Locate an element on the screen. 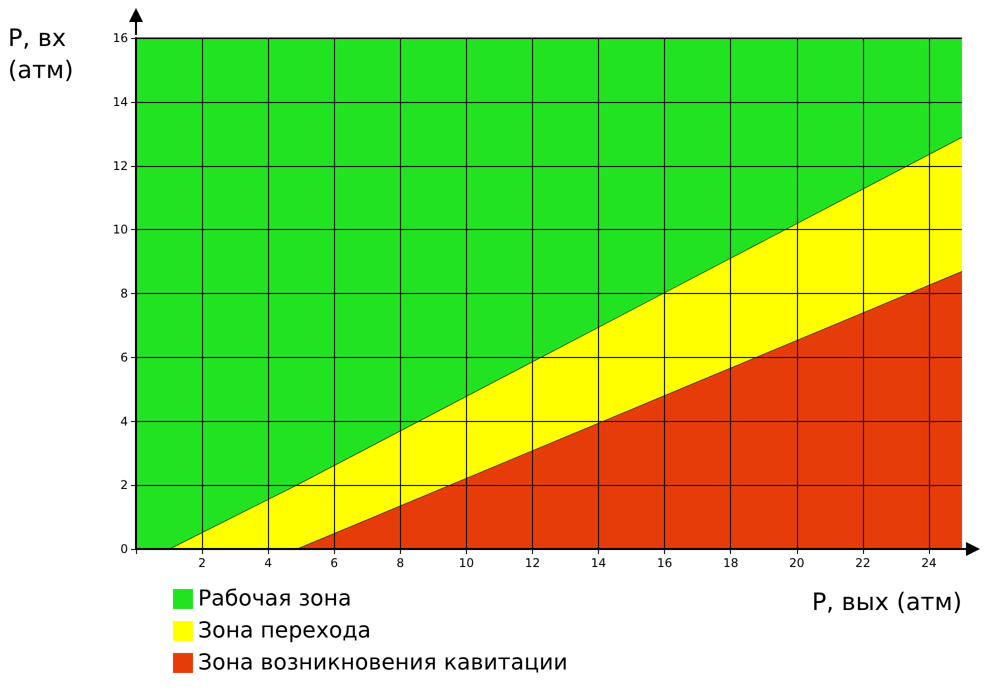  y-tick-label: 12 is located at coordinates (120, 165).